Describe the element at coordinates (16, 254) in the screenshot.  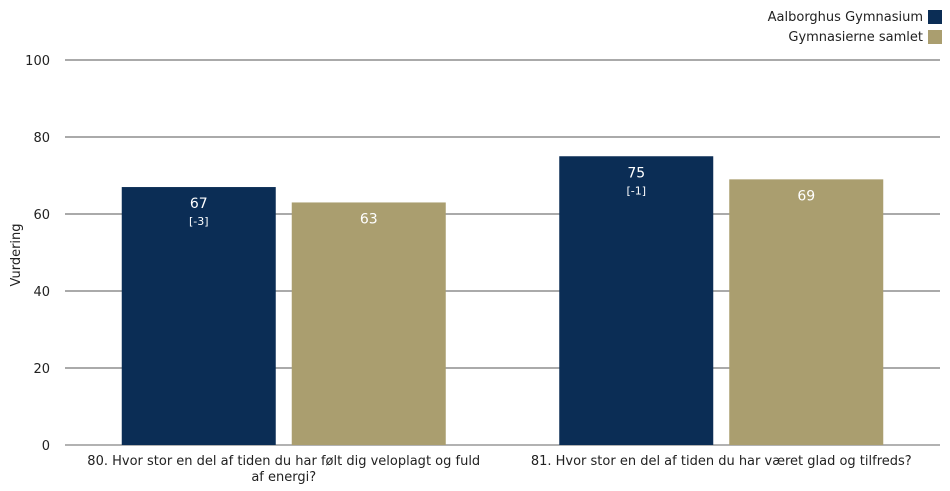
I see `y-axis-label: Vurdering` at that location.